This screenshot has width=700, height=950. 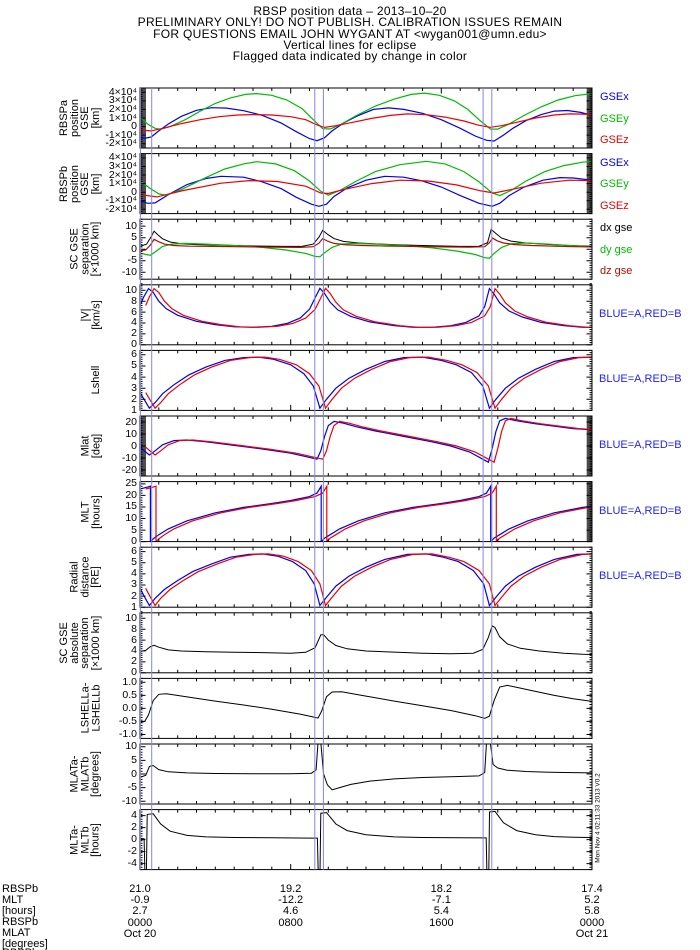 I want to click on velocity-magnitude-ytick-label: 6, so click(x=134, y=311).